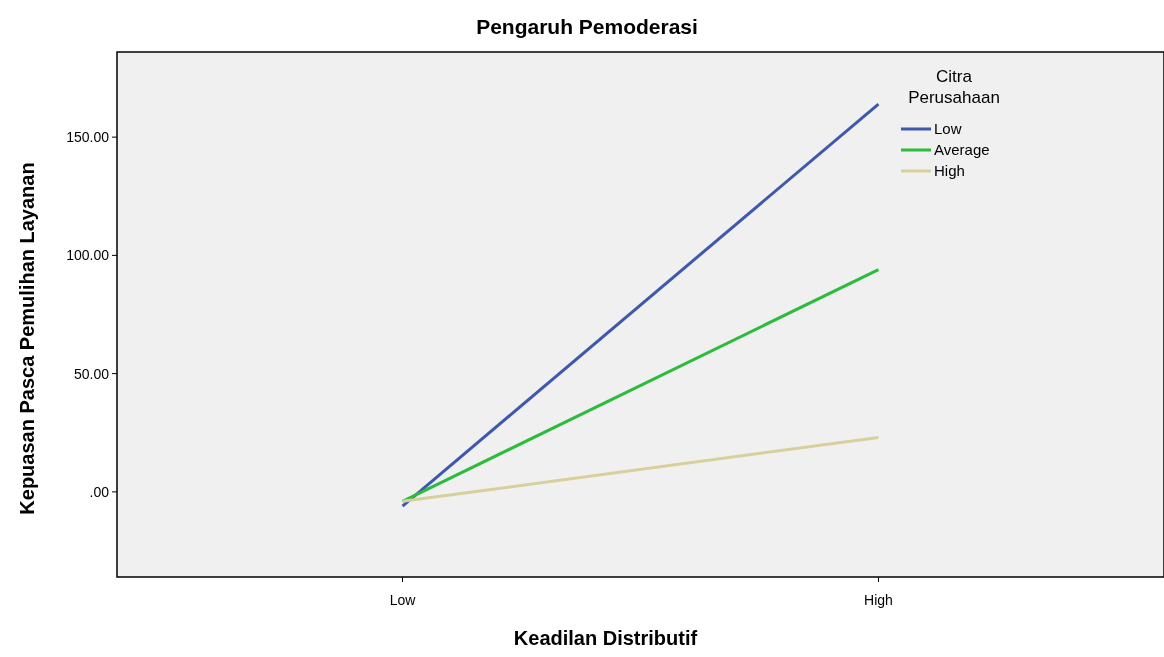 The height and width of the screenshot is (657, 1164). Describe the element at coordinates (949, 170) in the screenshot. I see `legend-label: High` at that location.